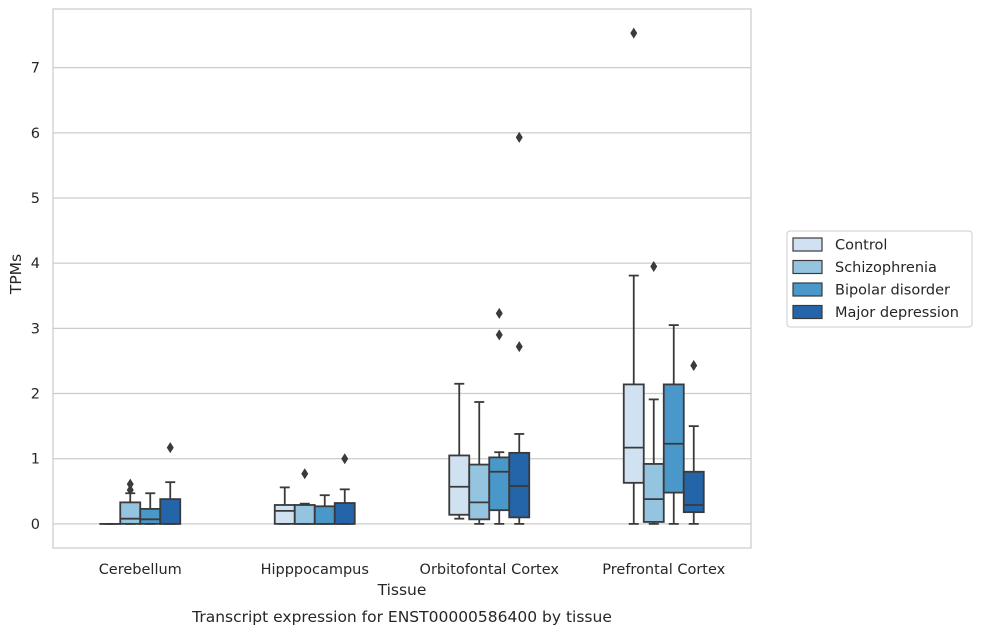  Describe the element at coordinates (16, 274) in the screenshot. I see `y-axis-label: TPMs` at that location.